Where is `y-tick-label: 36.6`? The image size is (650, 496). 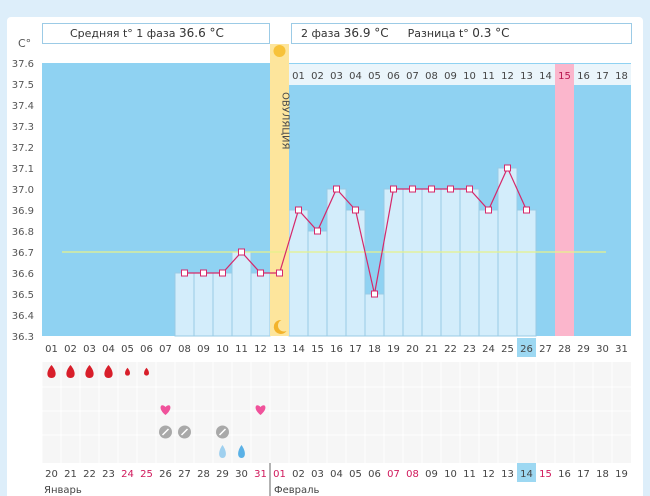
y-tick-label: 36.6 is located at coordinates (23, 274).